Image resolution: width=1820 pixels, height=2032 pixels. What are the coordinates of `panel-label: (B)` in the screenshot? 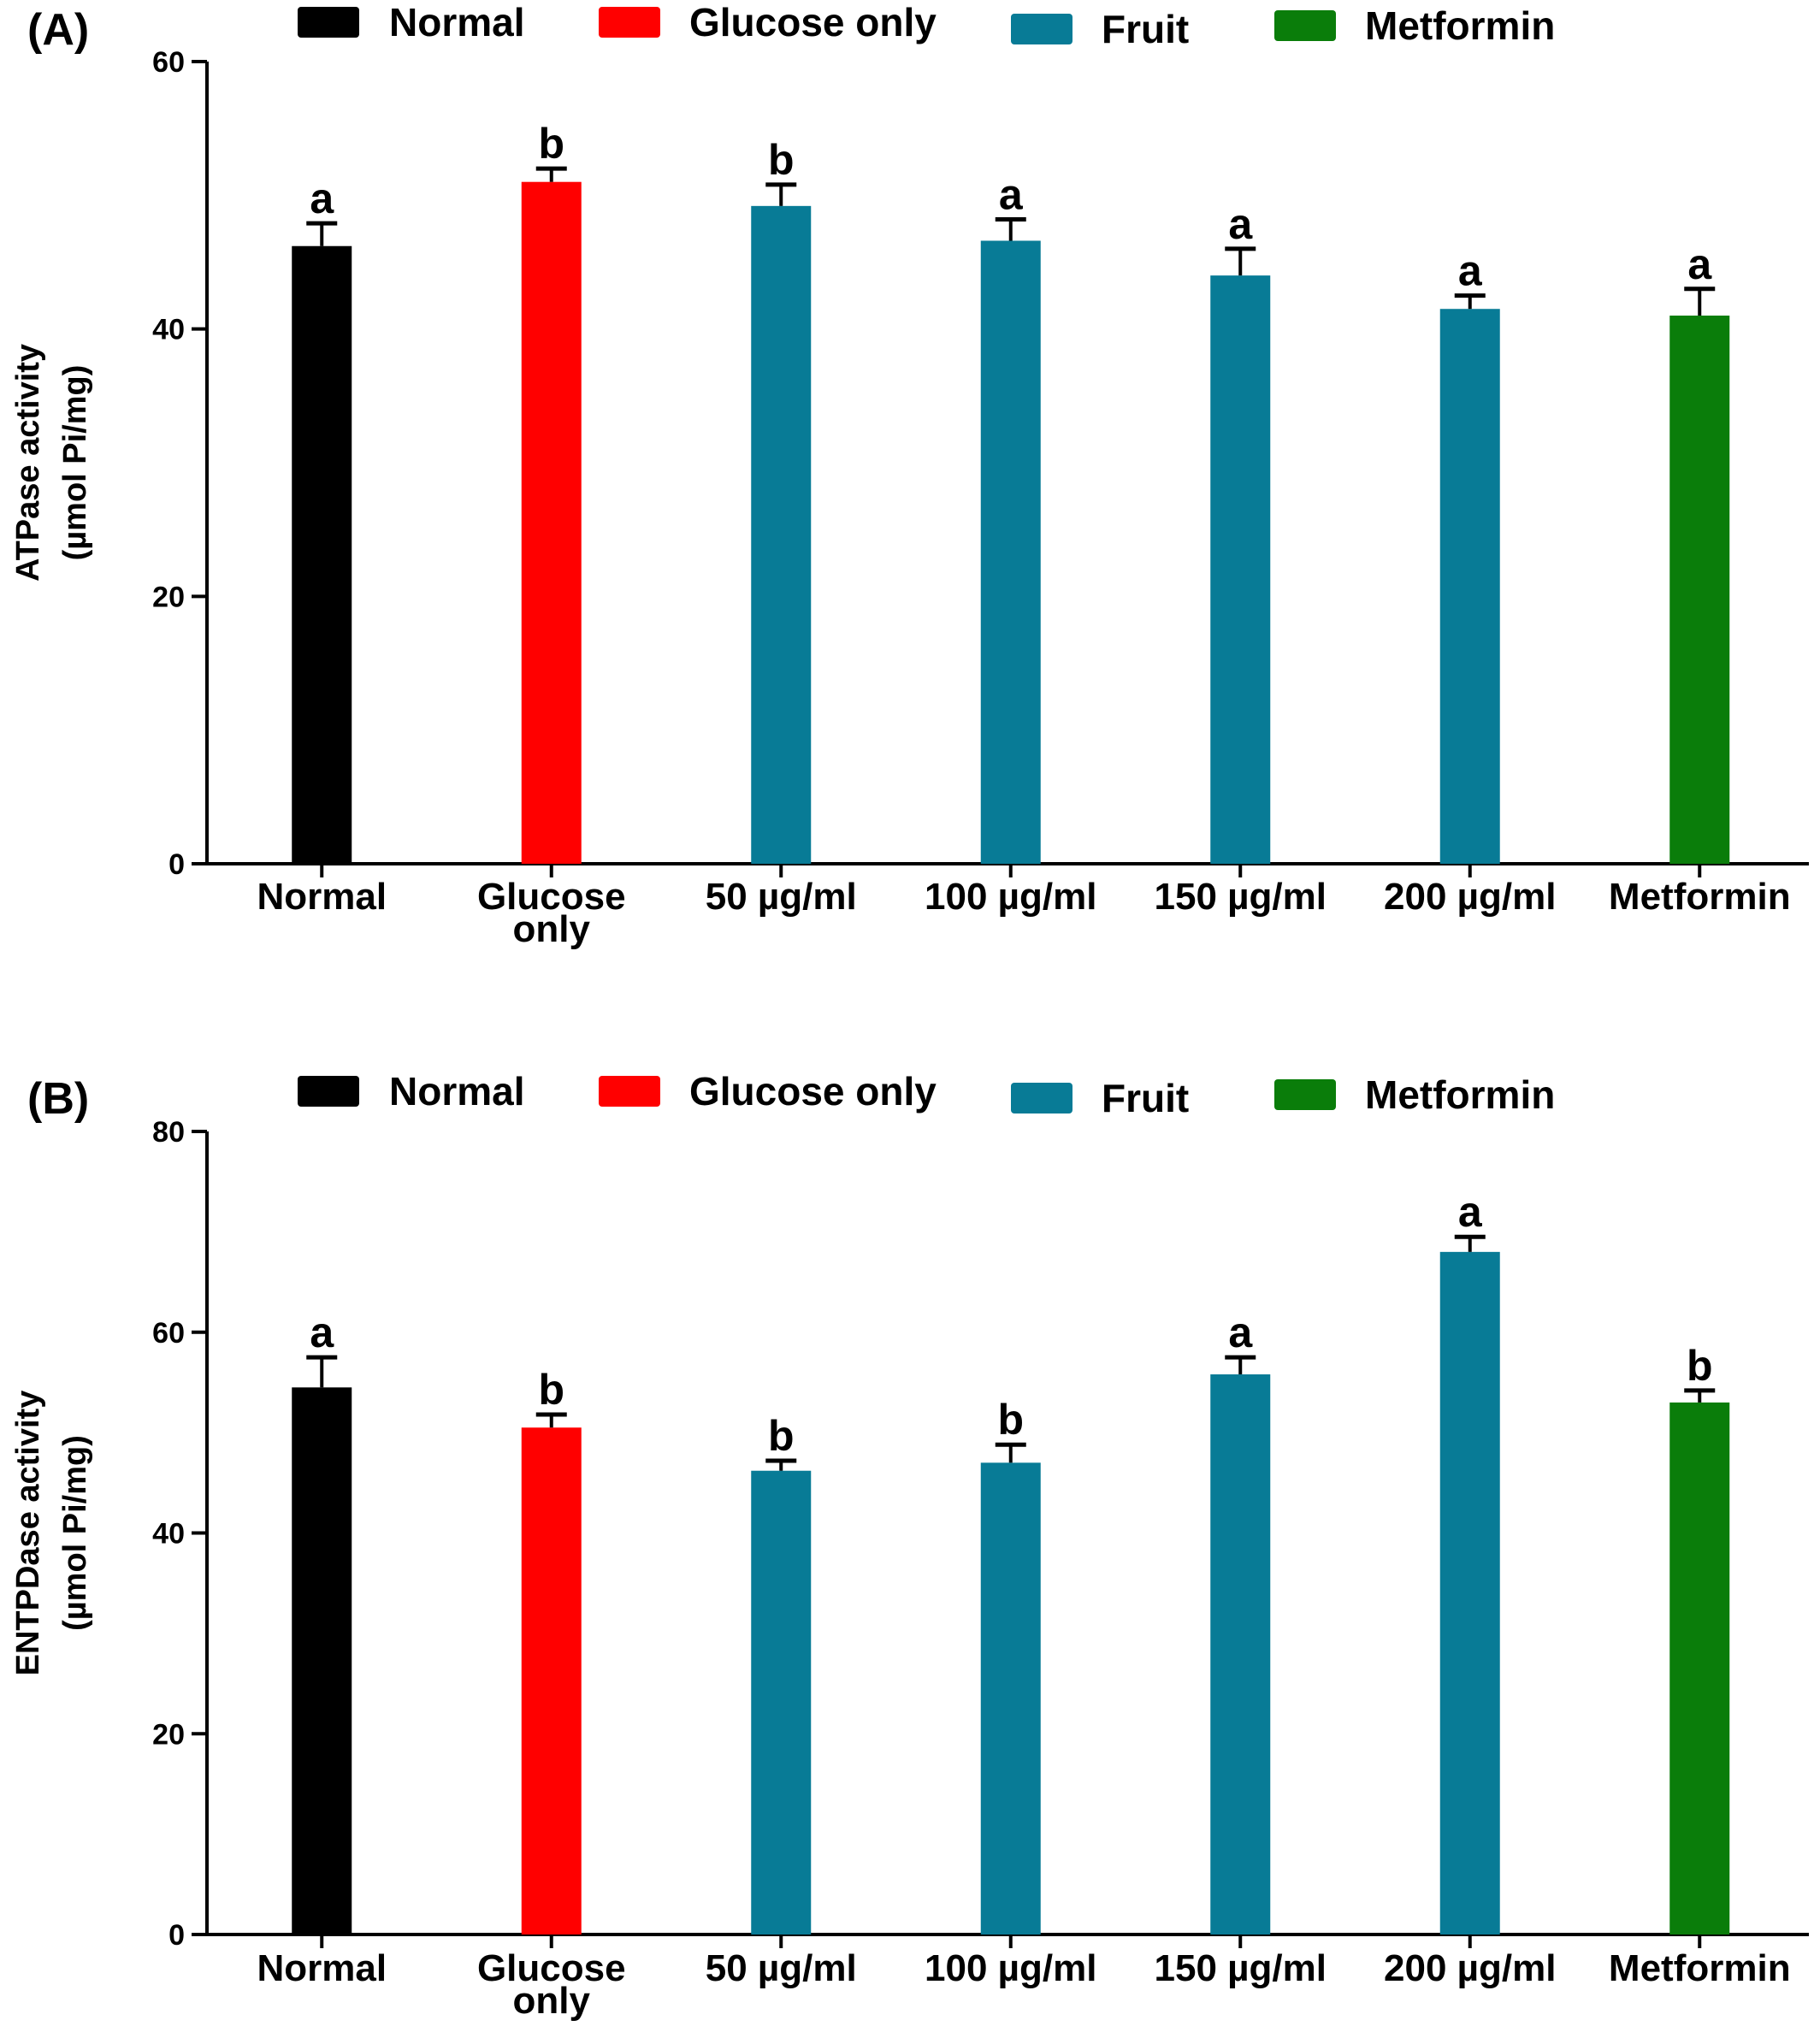 It's located at (58, 1099).